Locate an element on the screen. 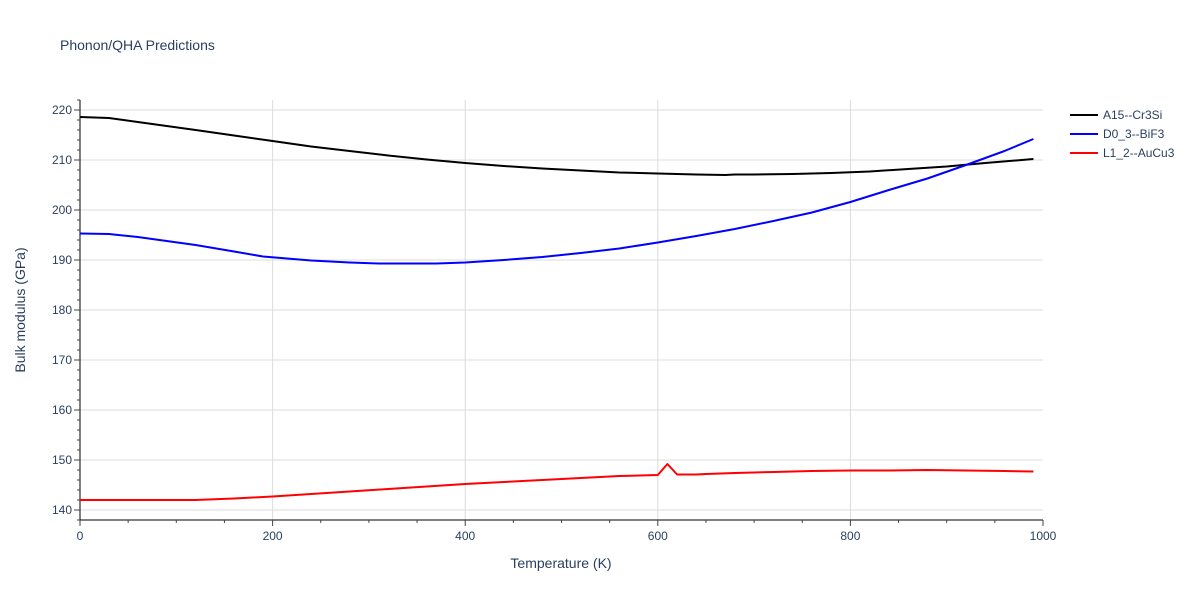 Image resolution: width=1200 pixels, height=600 pixels. x-tick-label: 400 is located at coordinates (465, 536).